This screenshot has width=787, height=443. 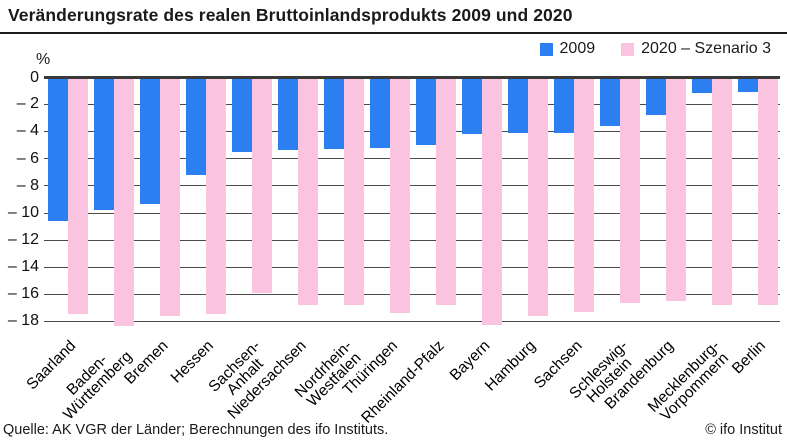 I want to click on bar-2020-szenario-3-bayern, so click(x=492, y=201).